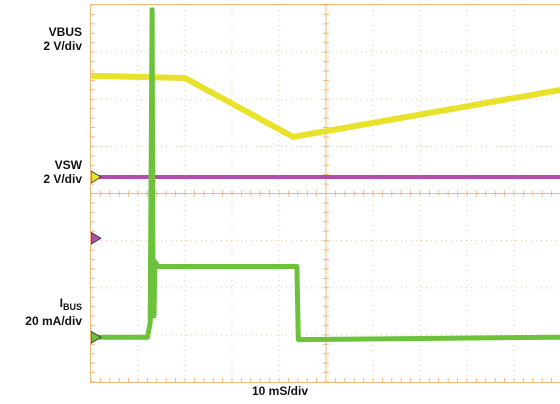 The image size is (560, 404). What do you see at coordinates (96, 337) in the screenshot?
I see `ibus-ground-marker` at bounding box center [96, 337].